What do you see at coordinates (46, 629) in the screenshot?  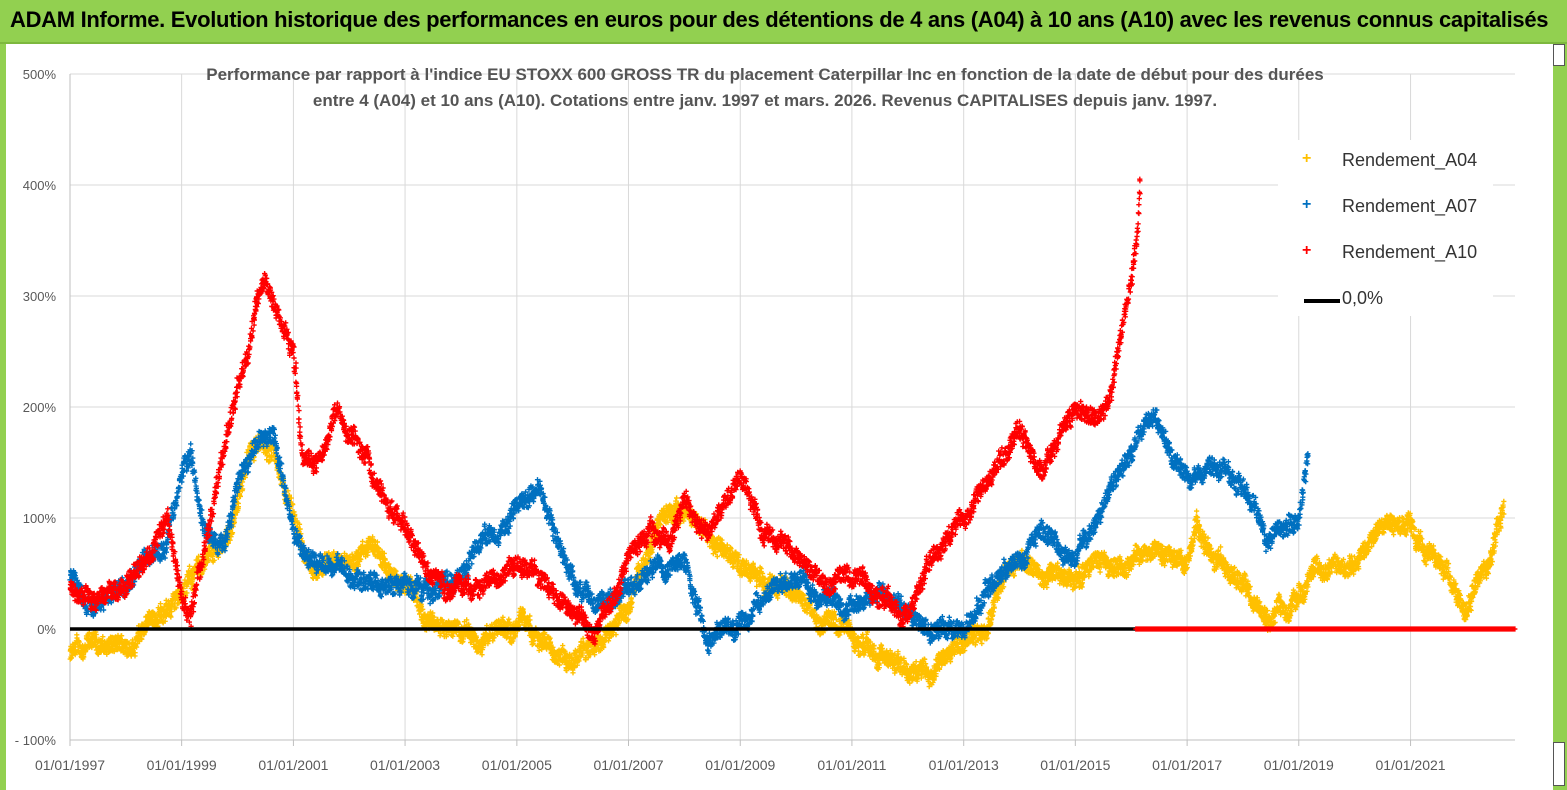 I see `y-tick-label: 0%` at bounding box center [46, 629].